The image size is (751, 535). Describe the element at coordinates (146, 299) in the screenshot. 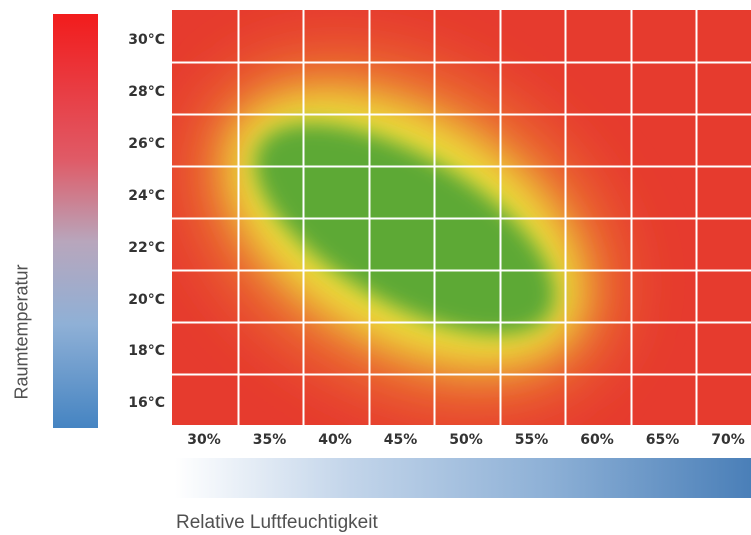

I see `y-tick-label: 20°C` at that location.